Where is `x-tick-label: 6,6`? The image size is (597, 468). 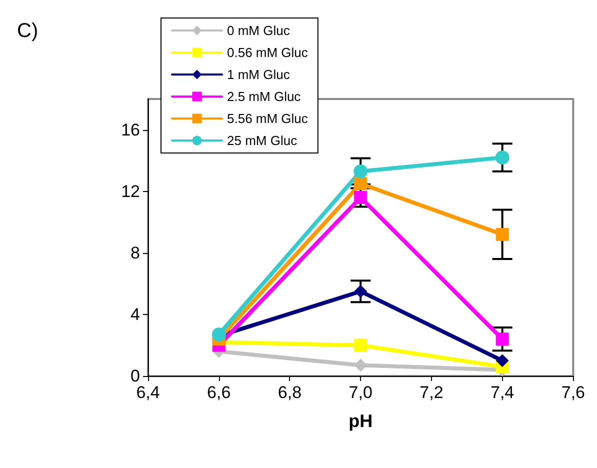 x-tick-label: 6,6 is located at coordinates (219, 392).